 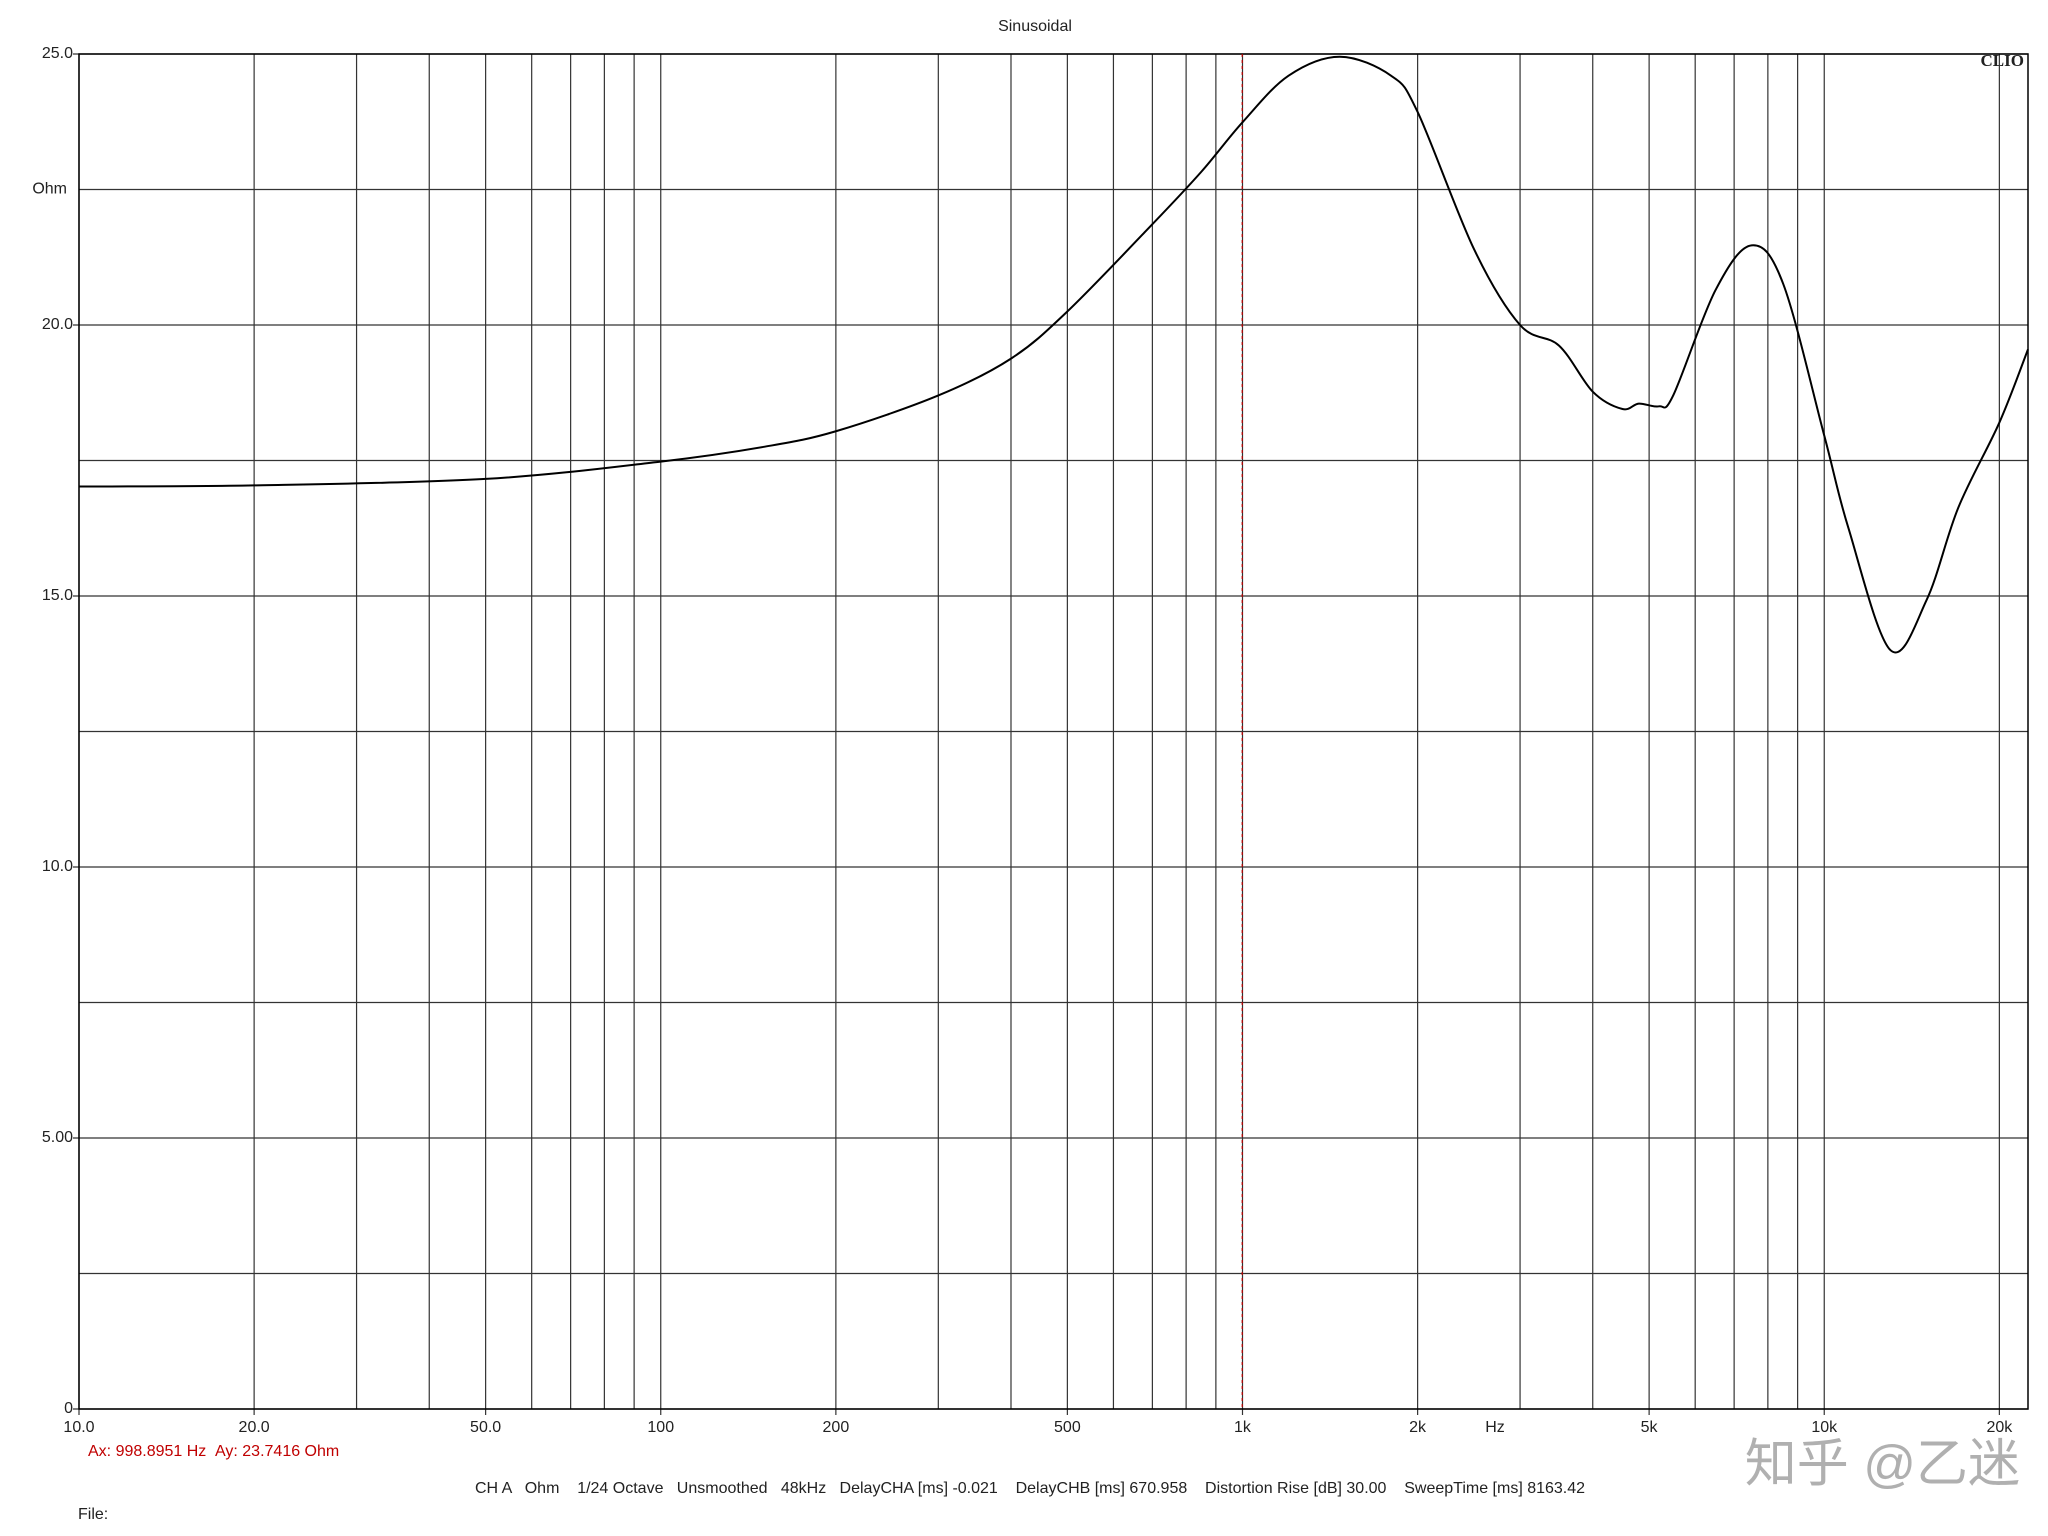 I want to click on x-tick-label: 100, so click(x=660, y=1427).